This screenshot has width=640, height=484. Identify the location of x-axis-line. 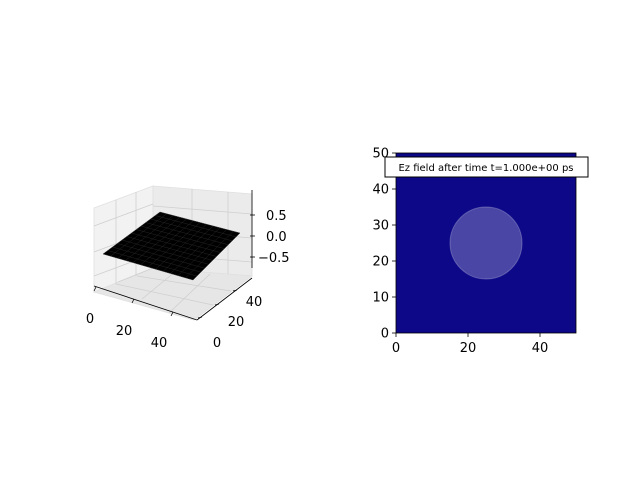
(145, 303).